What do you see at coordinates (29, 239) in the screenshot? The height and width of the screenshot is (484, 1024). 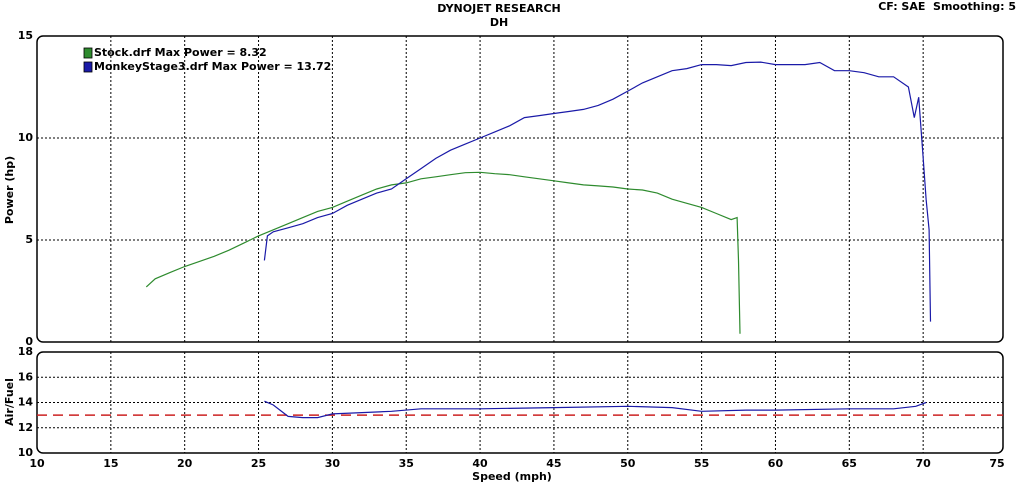 I see `y-tick-label: 5` at bounding box center [29, 239].